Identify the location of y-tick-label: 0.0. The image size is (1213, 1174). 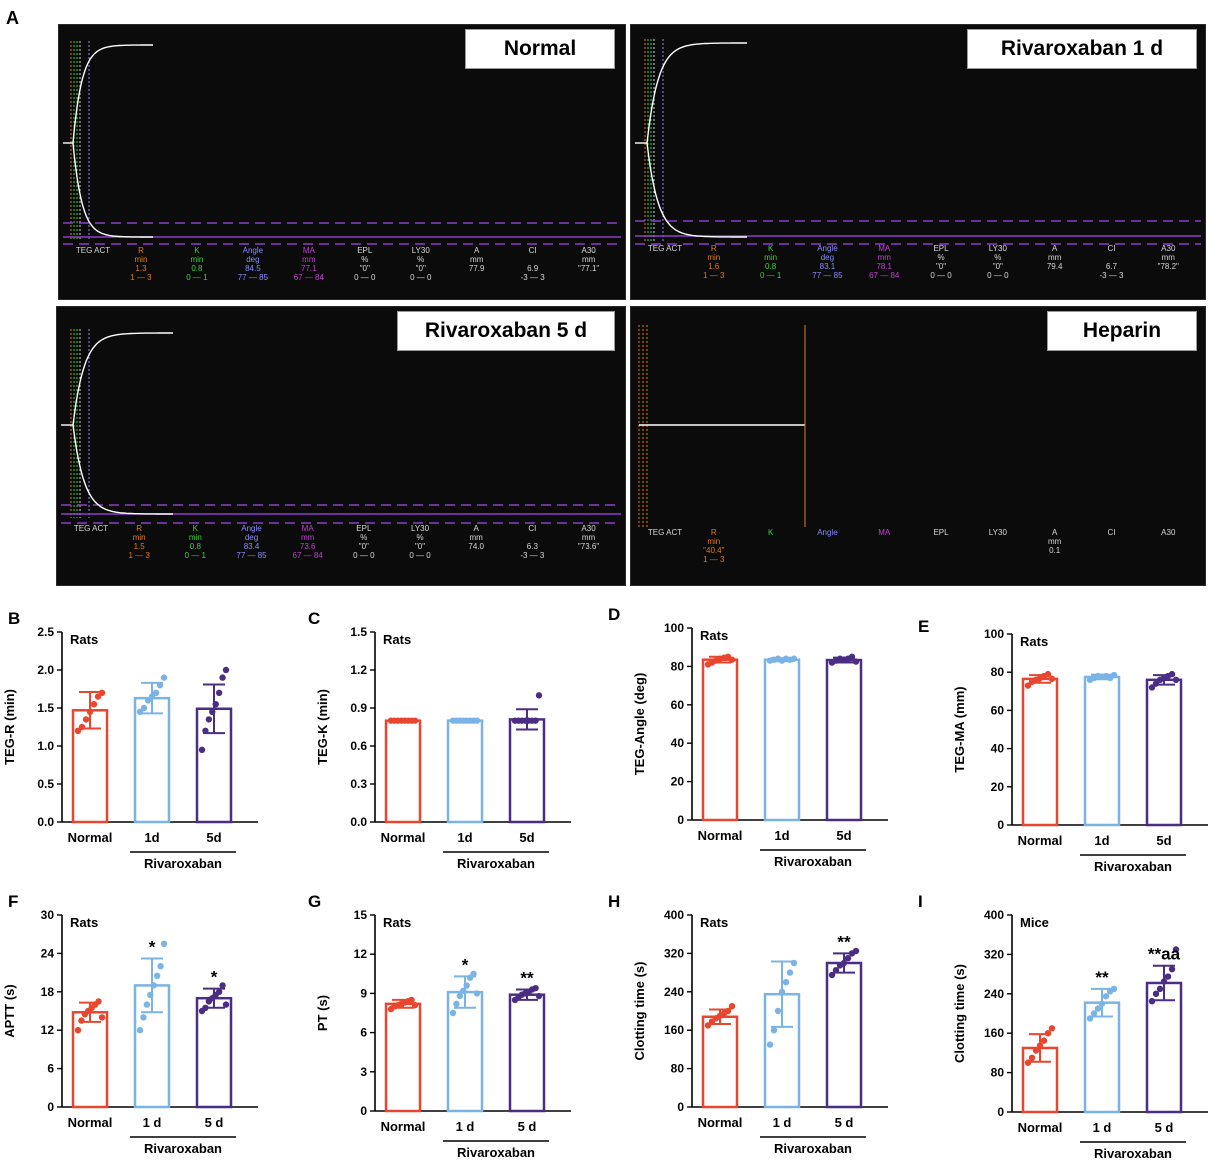
(358, 822).